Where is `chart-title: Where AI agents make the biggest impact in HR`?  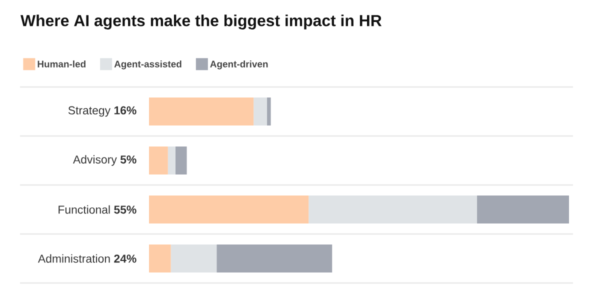 chart-title: Where AI agents make the biggest impact in HR is located at coordinates (201, 22).